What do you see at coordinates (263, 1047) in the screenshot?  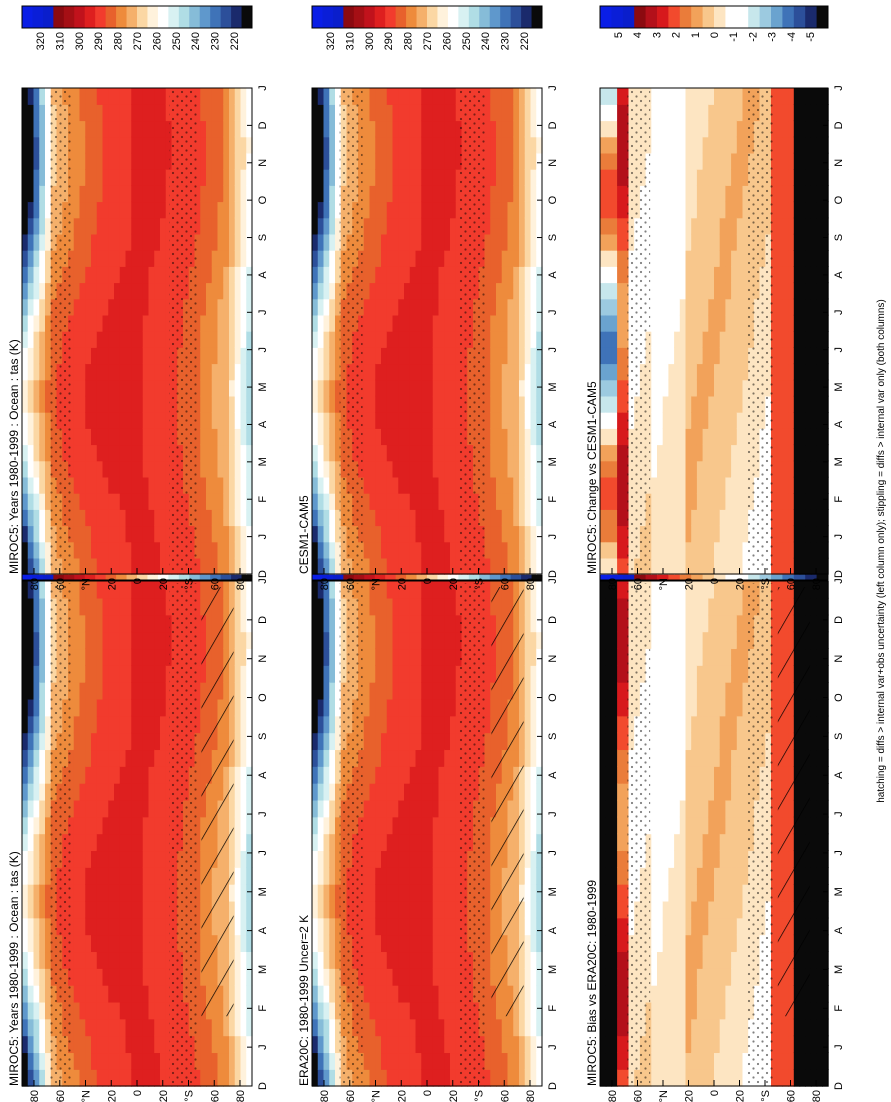 I see `month-tick-label: J` at bounding box center [263, 1047].